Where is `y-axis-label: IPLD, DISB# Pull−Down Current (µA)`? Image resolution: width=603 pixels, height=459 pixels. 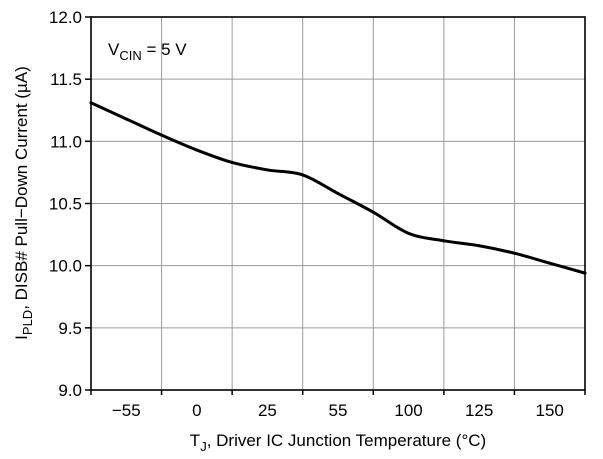
y-axis-label: IPLD, DISB# Pull−Down Current (µA) is located at coordinates (23, 203).